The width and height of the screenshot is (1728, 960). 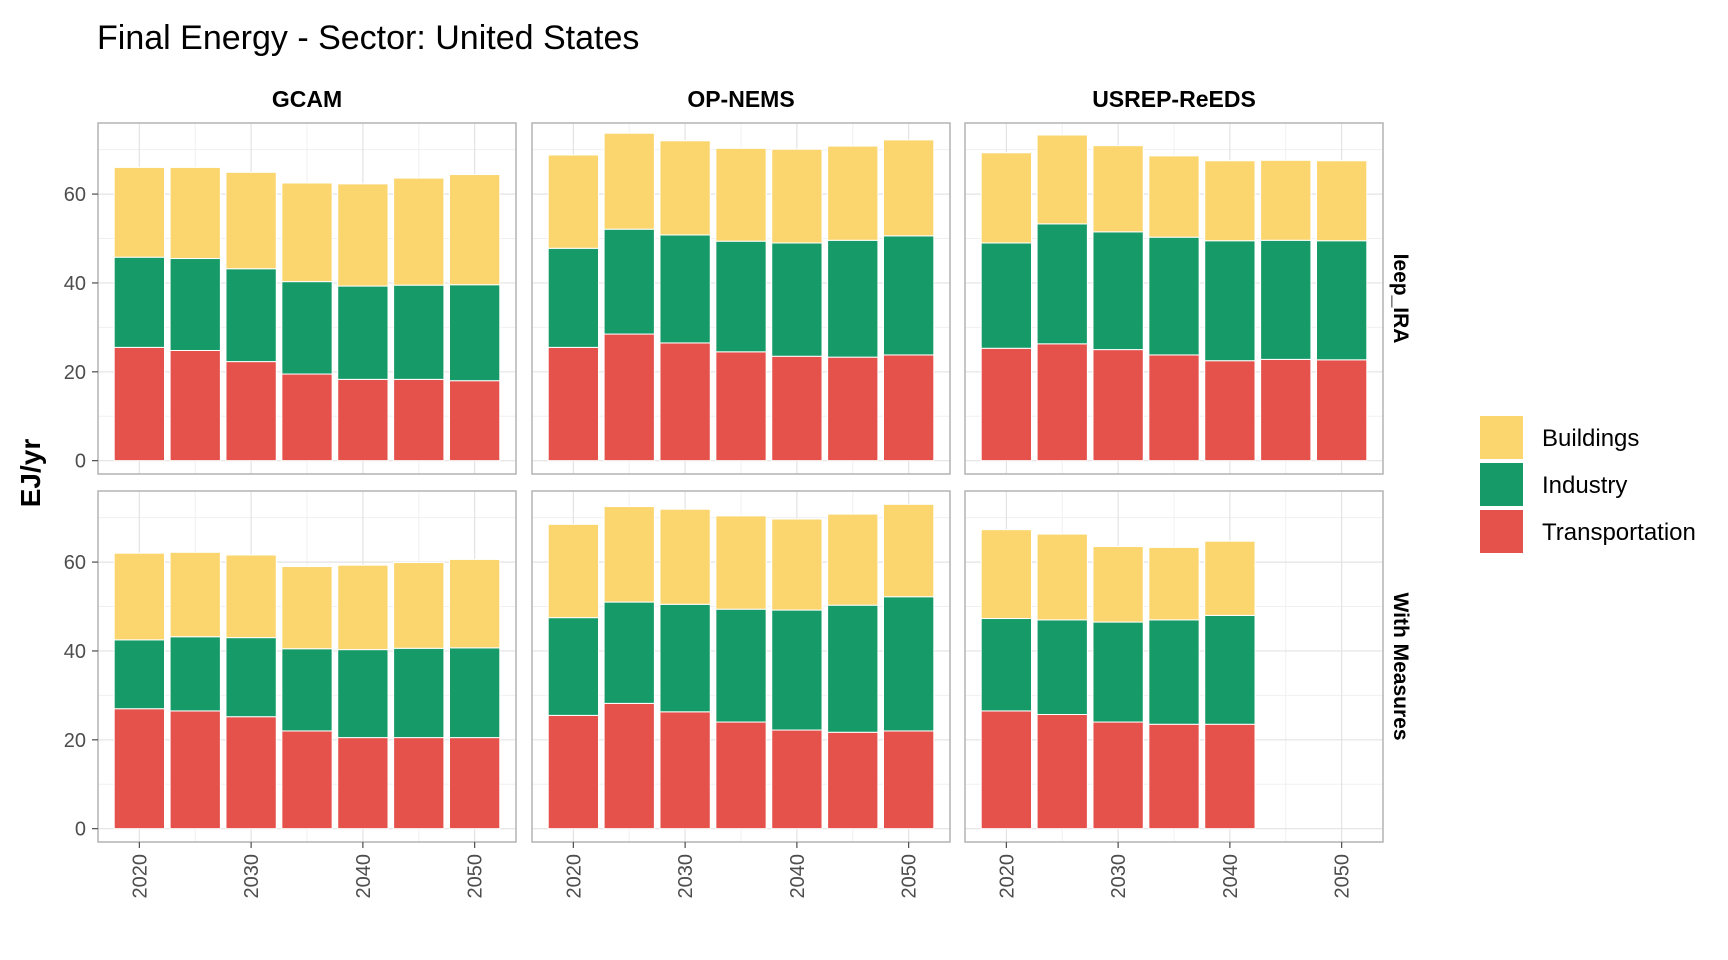 I want to click on legend-item-industry: Industry, so click(x=1553, y=484).